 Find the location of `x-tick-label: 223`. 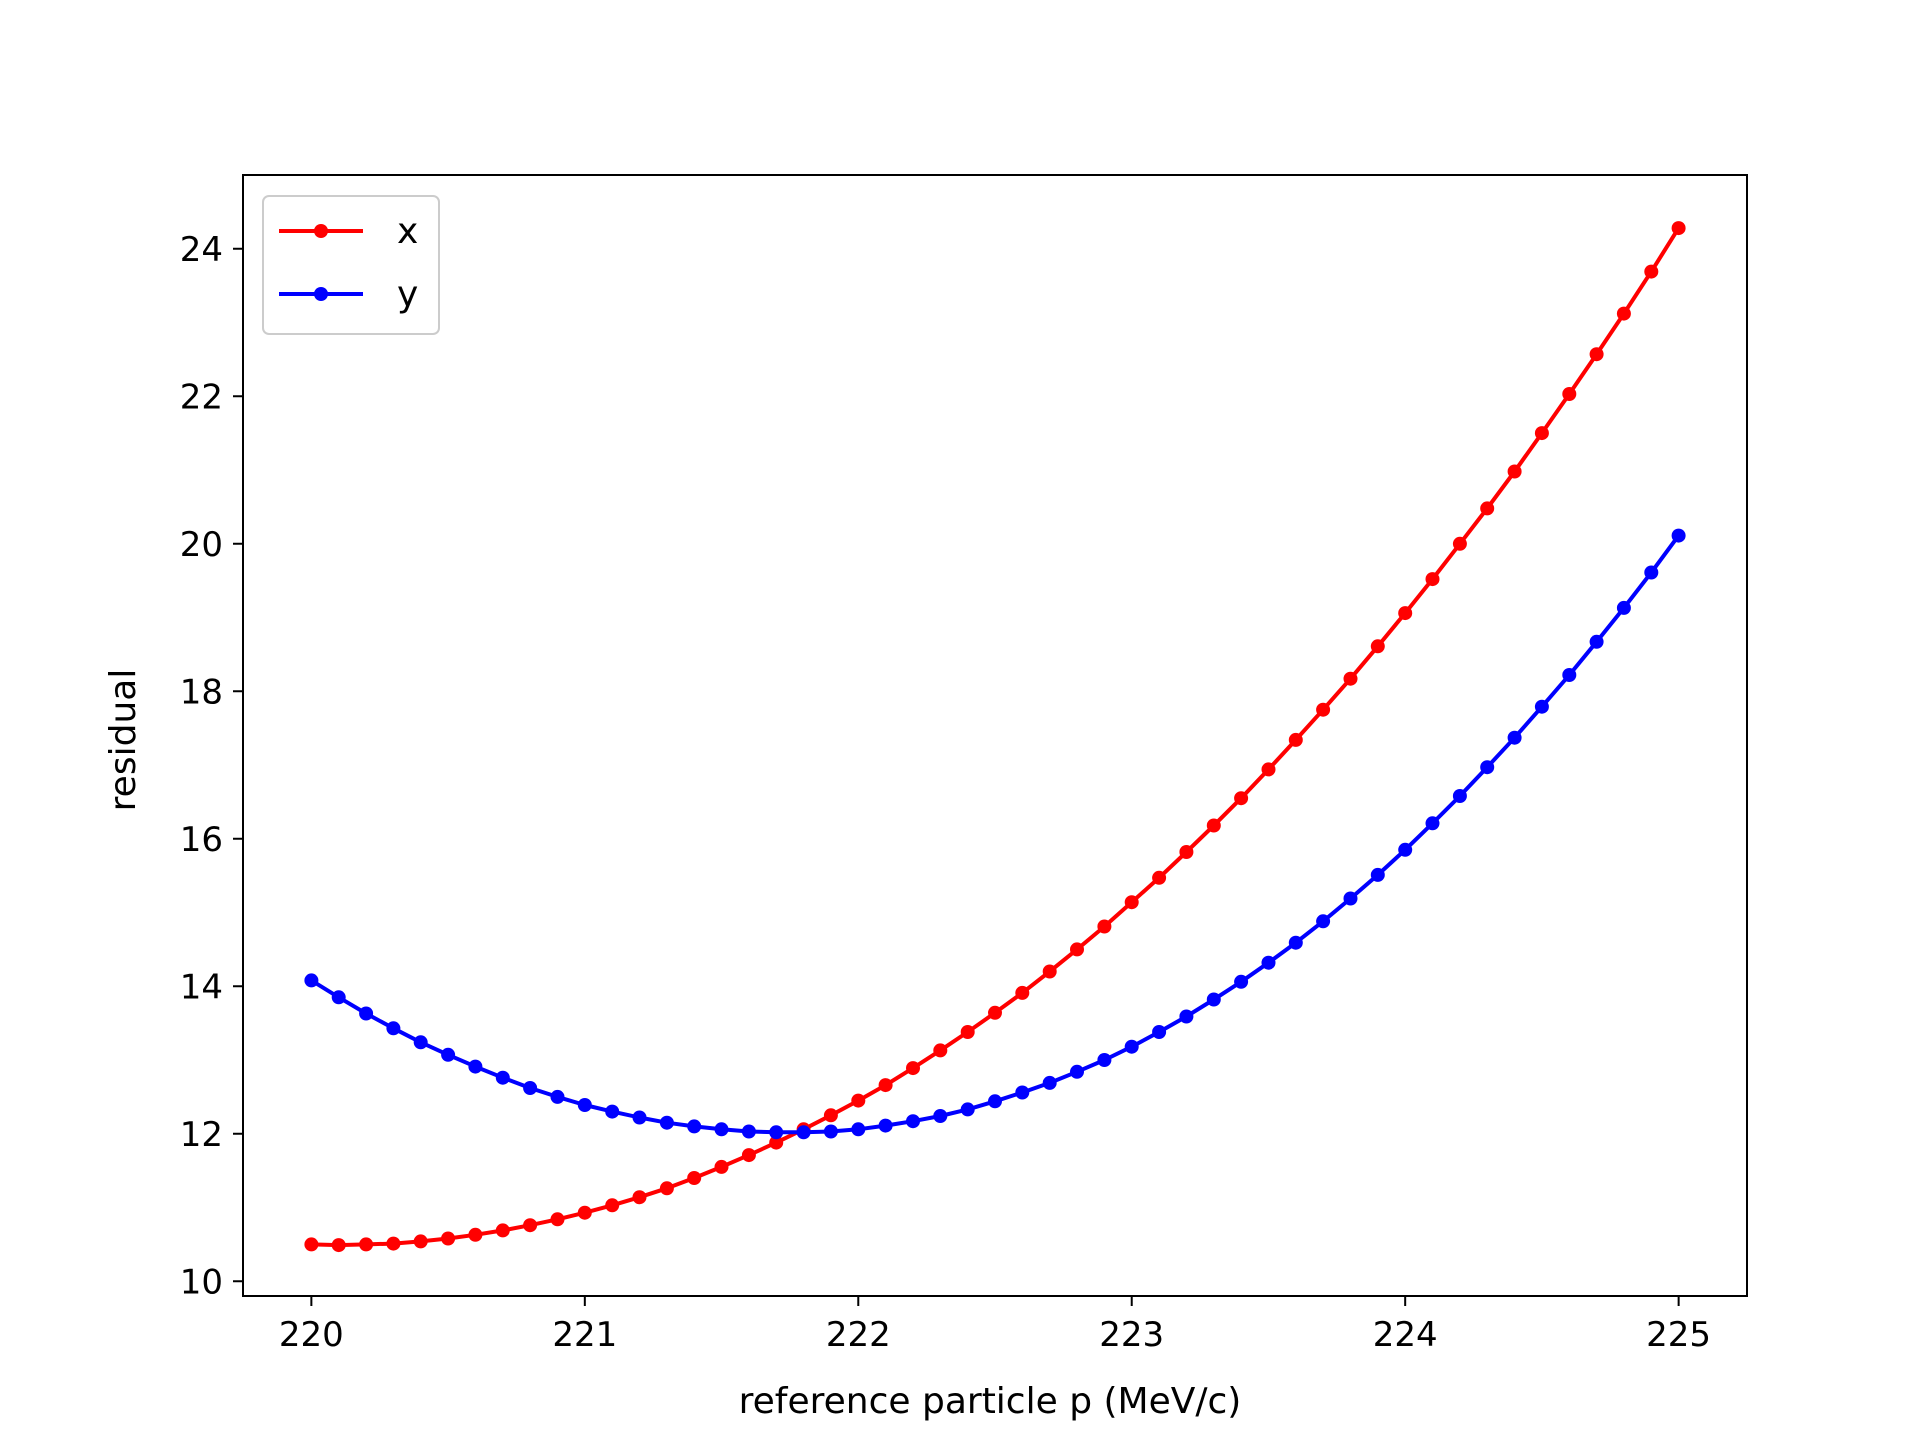

x-tick-label: 223 is located at coordinates (1131, 1335).